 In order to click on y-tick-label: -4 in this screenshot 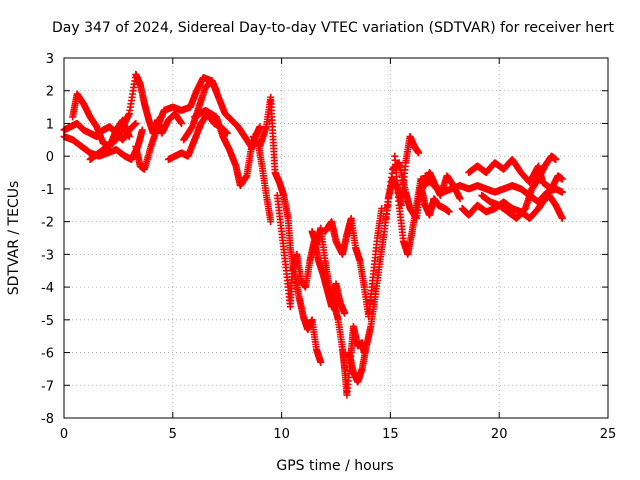, I will do `click(47, 288)`.